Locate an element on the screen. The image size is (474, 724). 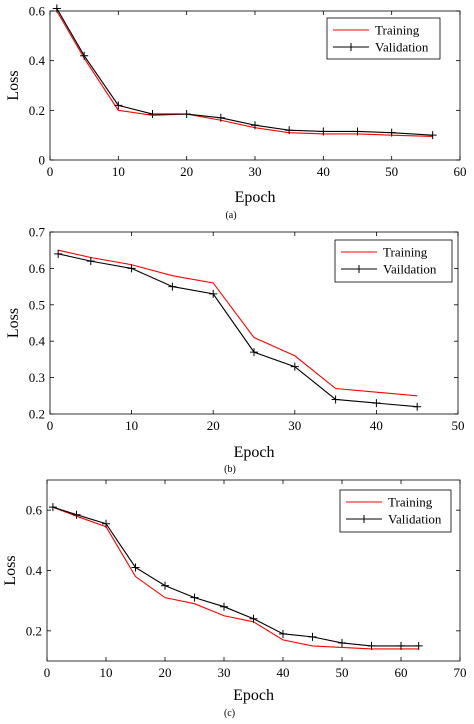
y-tick-label: 0.7 is located at coordinates (37, 232).